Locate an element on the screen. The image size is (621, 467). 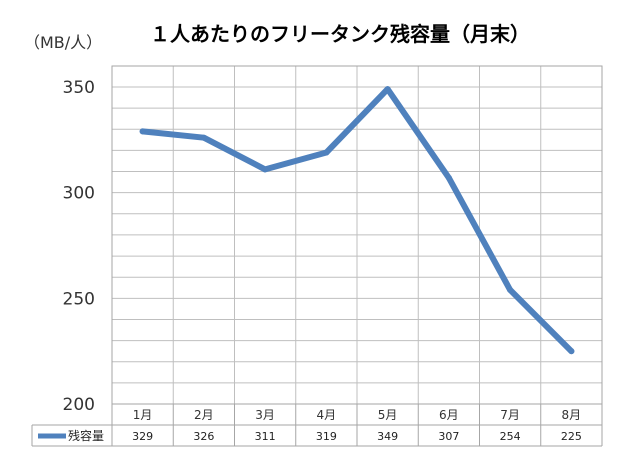
y-tick-label: 200 is located at coordinates (79, 405).